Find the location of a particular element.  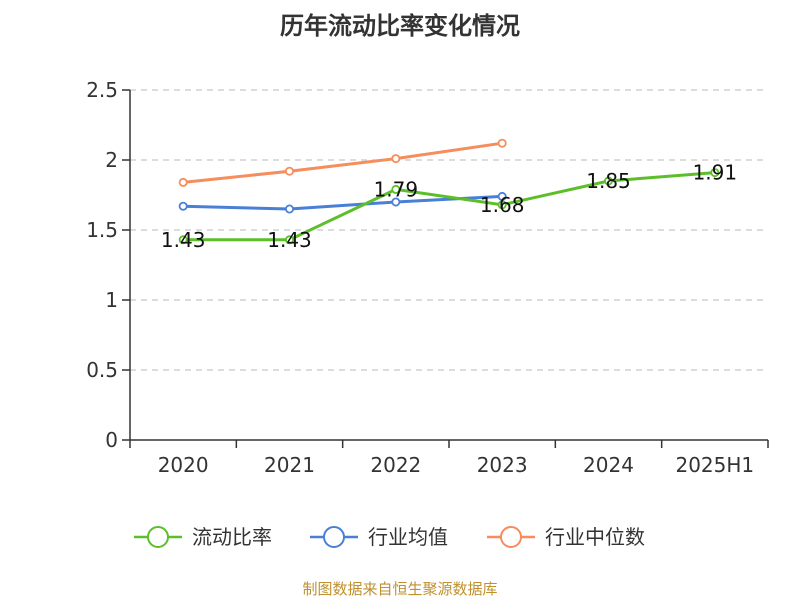

y-tick-label: 2.5 is located at coordinates (102, 90).